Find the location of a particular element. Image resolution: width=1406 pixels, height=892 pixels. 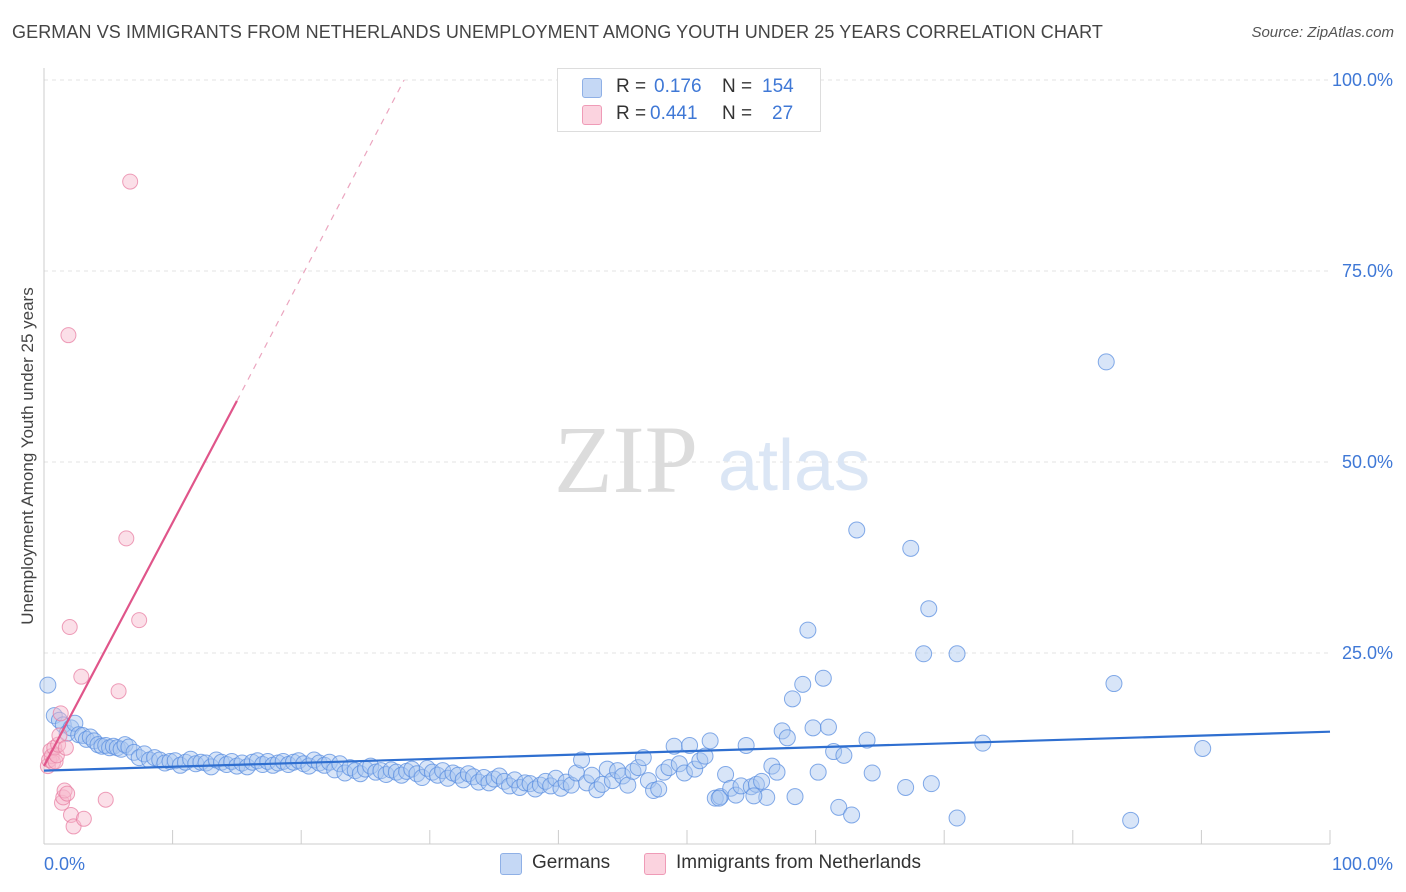

watermark: ZIP atlas is located at coordinates (712, 459).